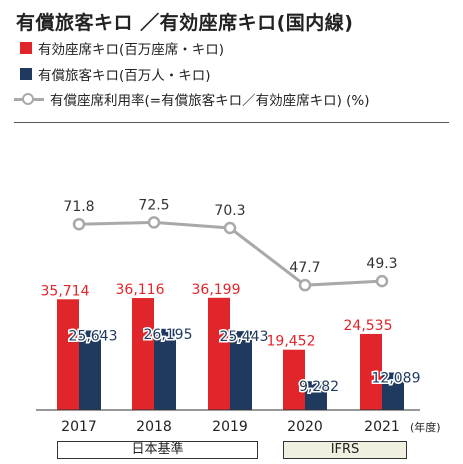  I want to click on x-tick-label-2020: 2020, so click(305, 427).